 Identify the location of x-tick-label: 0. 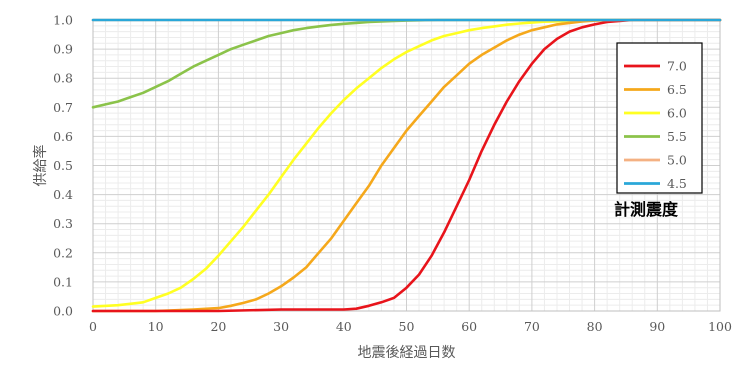
(93, 326).